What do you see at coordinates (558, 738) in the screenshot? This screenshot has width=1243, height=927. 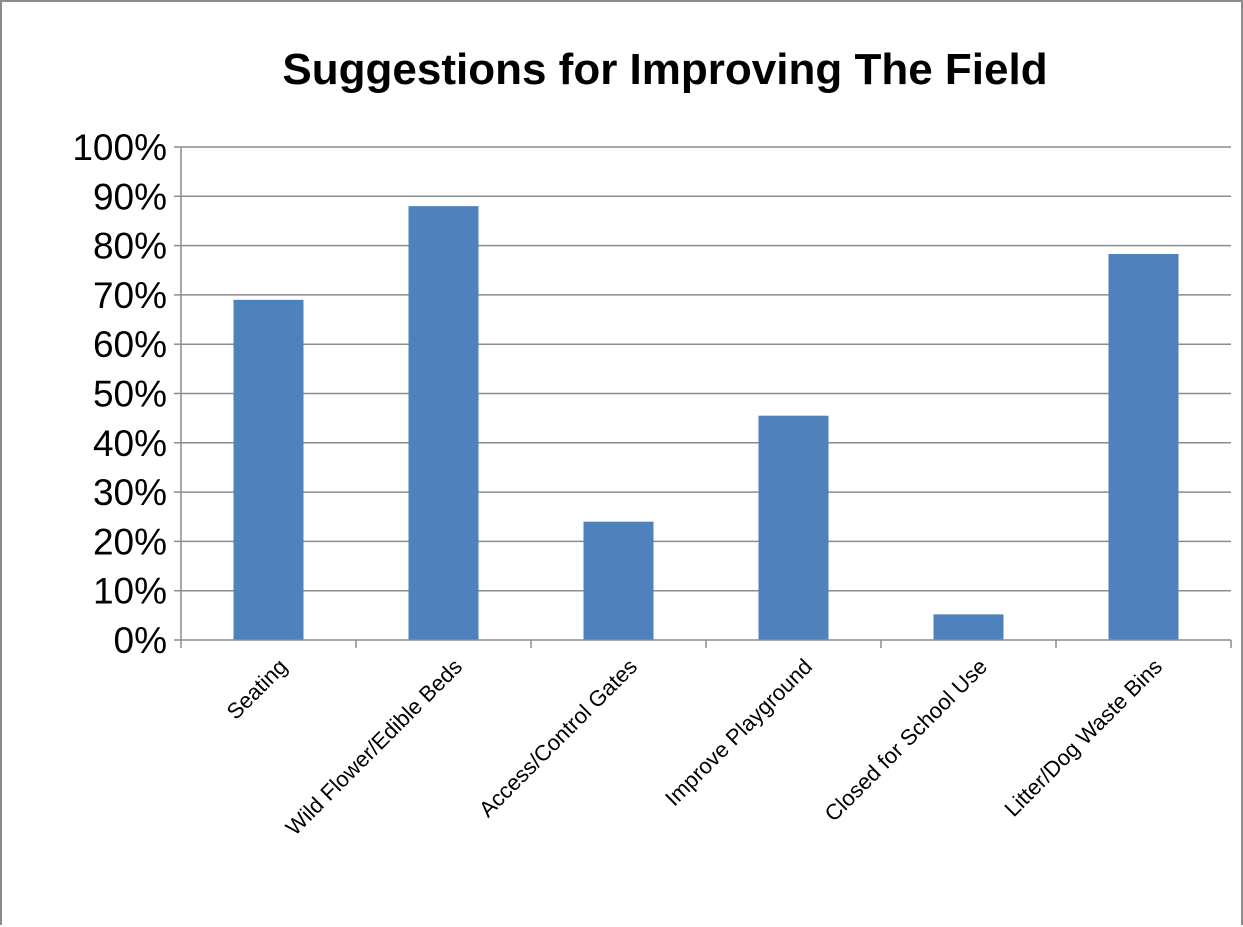 I see `x-category-label: Access/Control Gates` at bounding box center [558, 738].